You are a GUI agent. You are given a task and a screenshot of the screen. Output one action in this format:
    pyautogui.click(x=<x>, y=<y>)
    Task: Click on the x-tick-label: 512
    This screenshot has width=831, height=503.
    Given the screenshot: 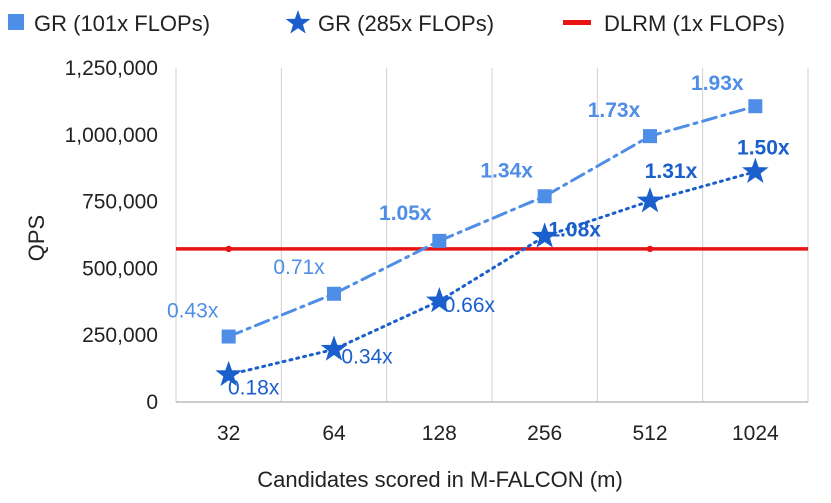 What is the action you would take?
    pyautogui.click(x=649, y=433)
    